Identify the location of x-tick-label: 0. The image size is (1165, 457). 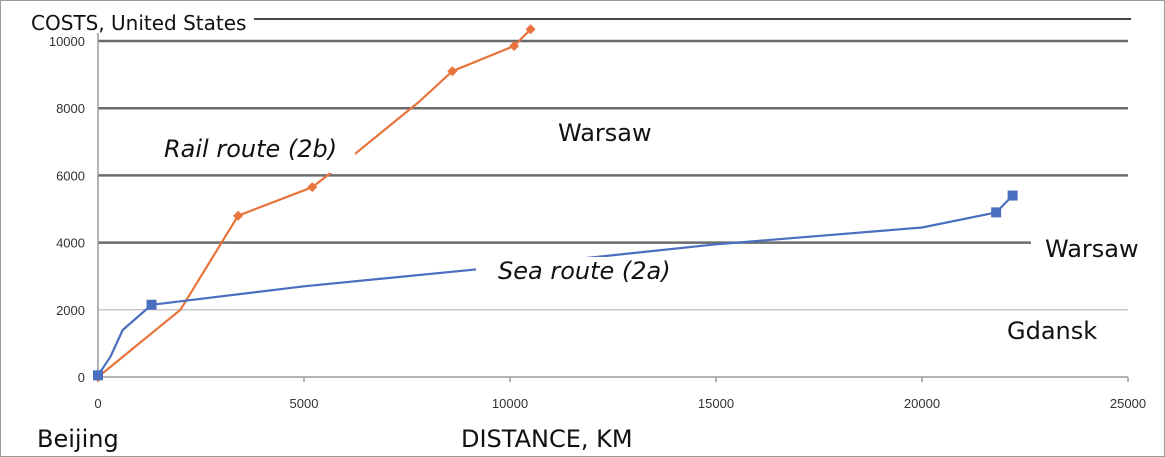
(97, 403).